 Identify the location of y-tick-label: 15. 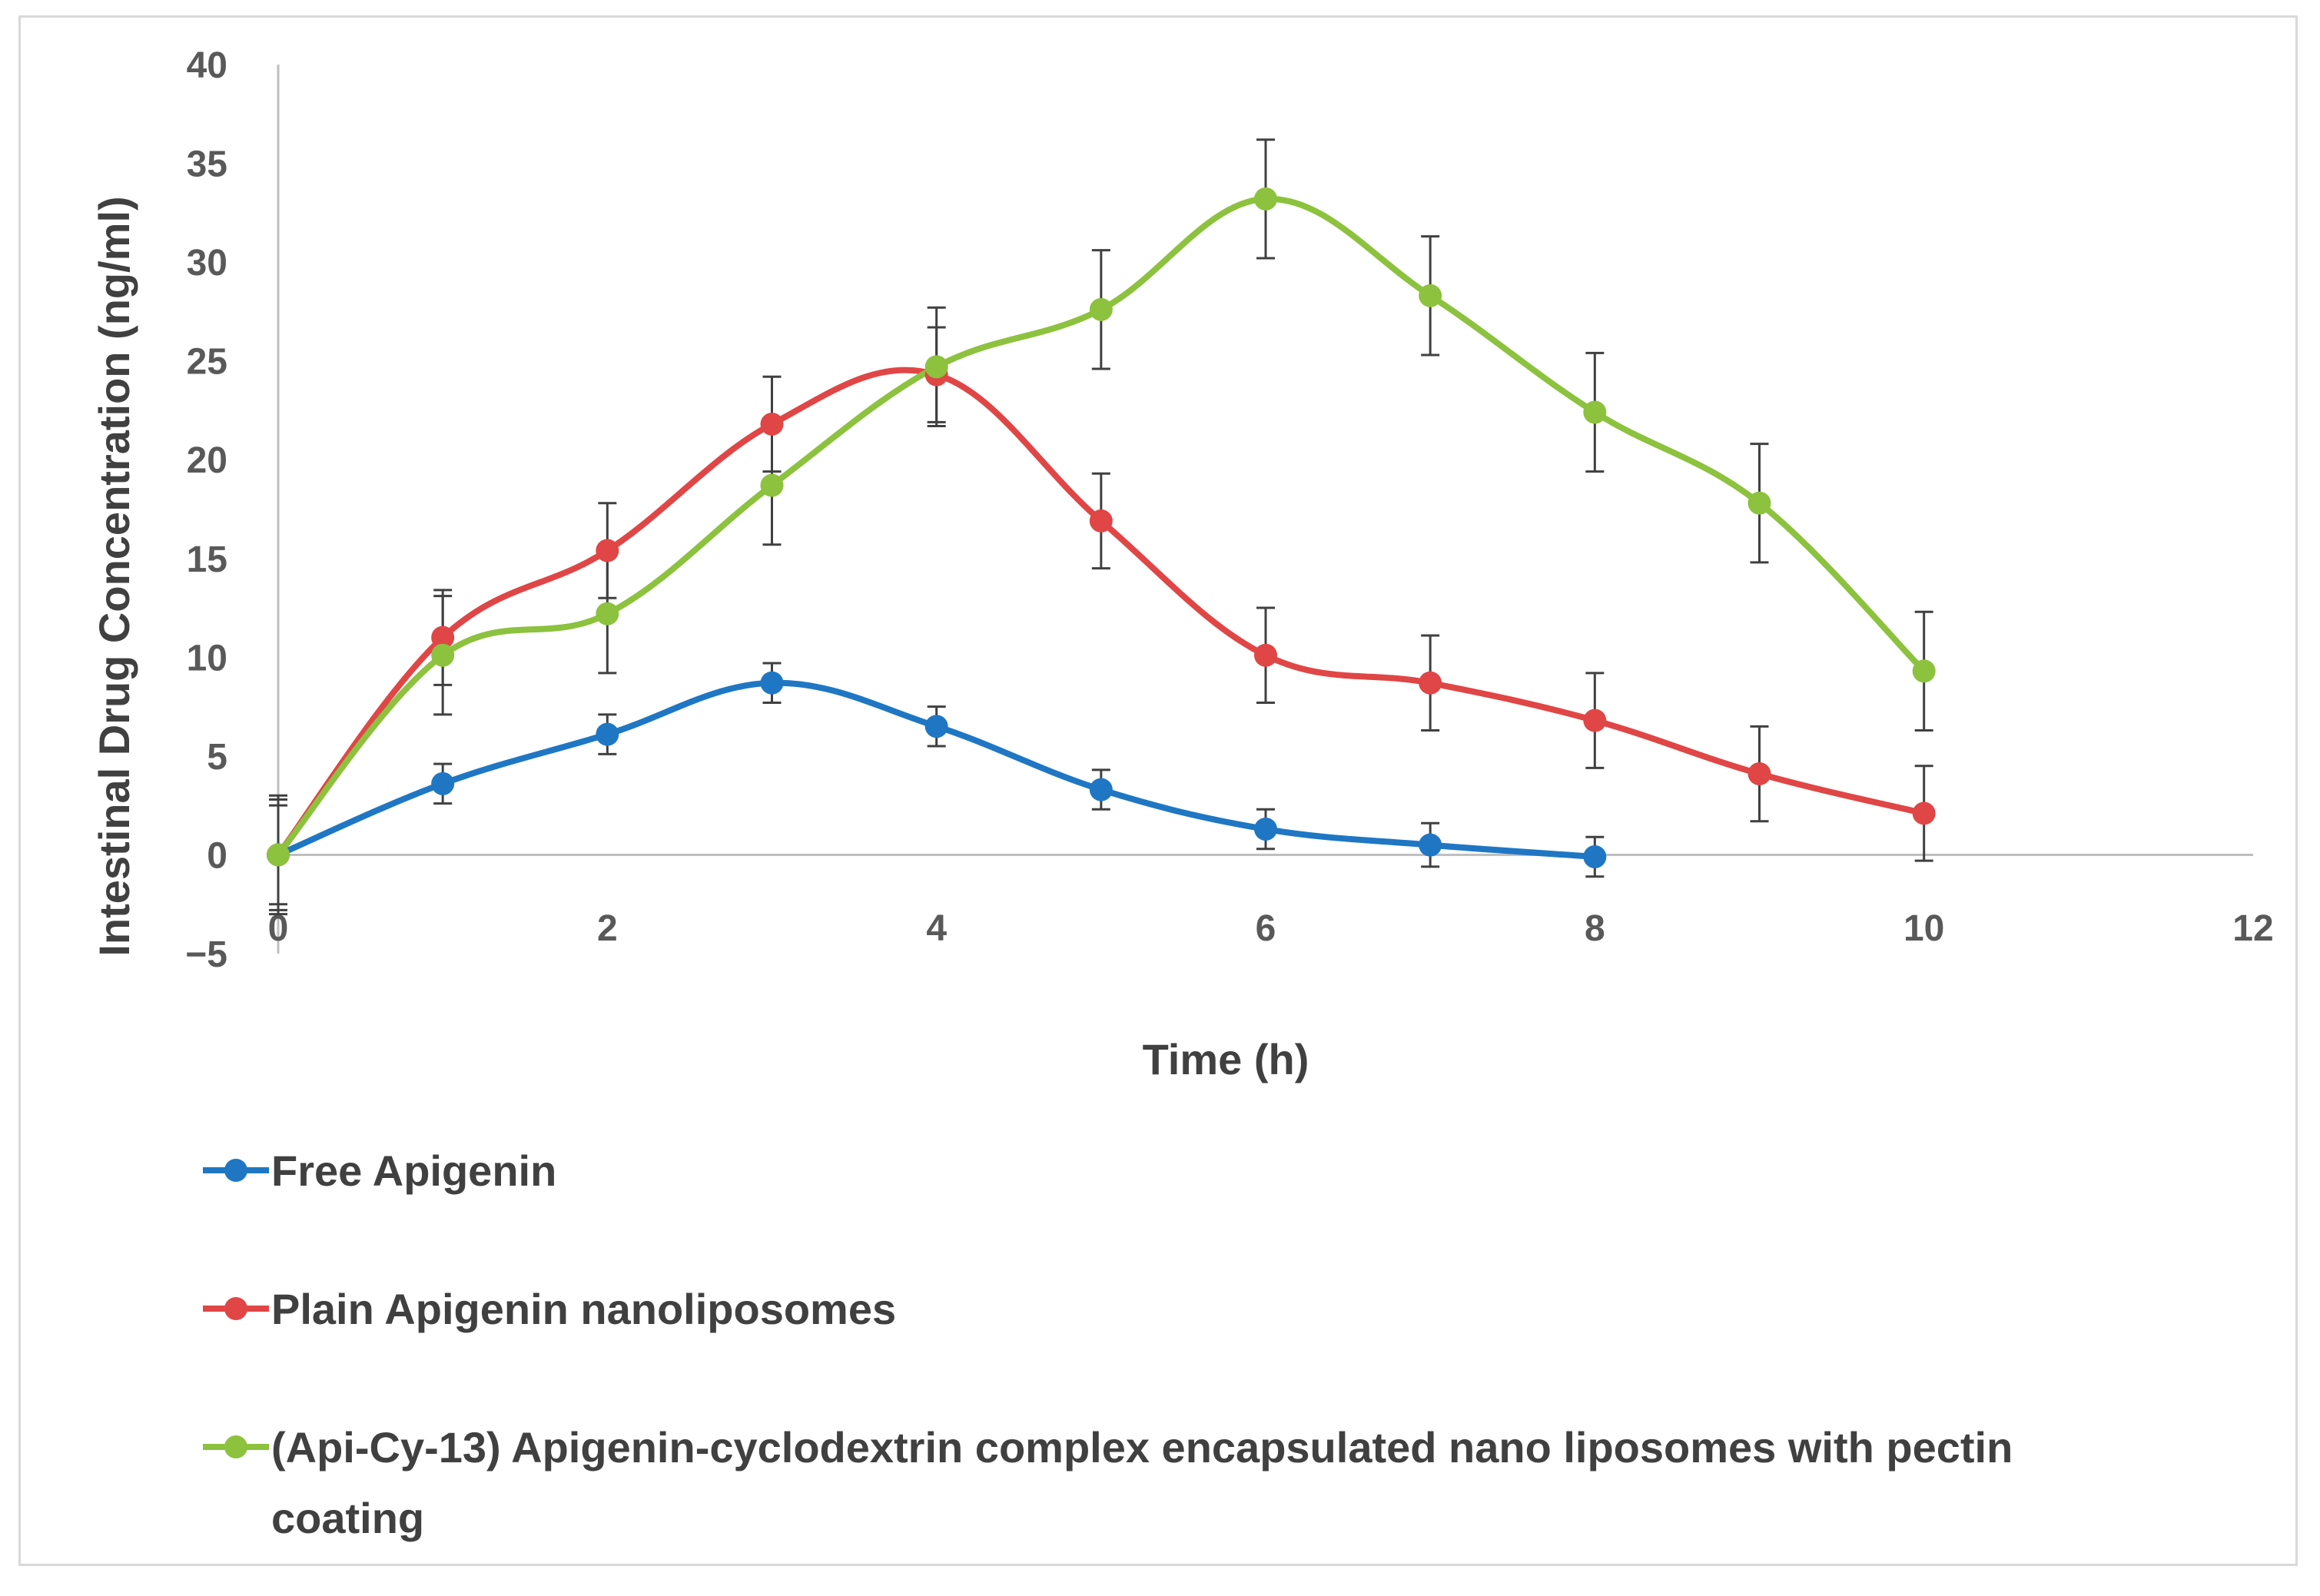
(207, 559).